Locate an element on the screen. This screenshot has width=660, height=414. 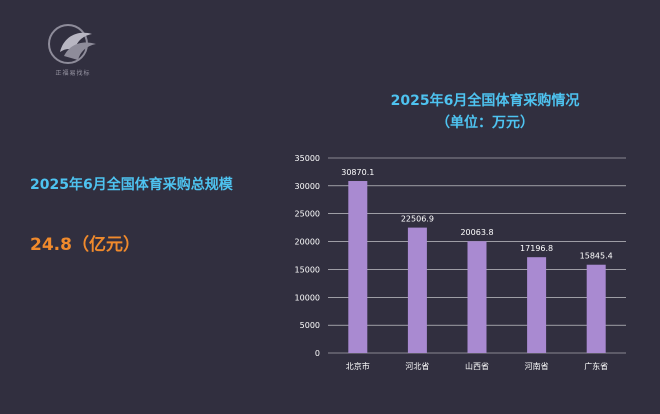
summary-value: 24.8（亿元） is located at coordinates (85, 245).